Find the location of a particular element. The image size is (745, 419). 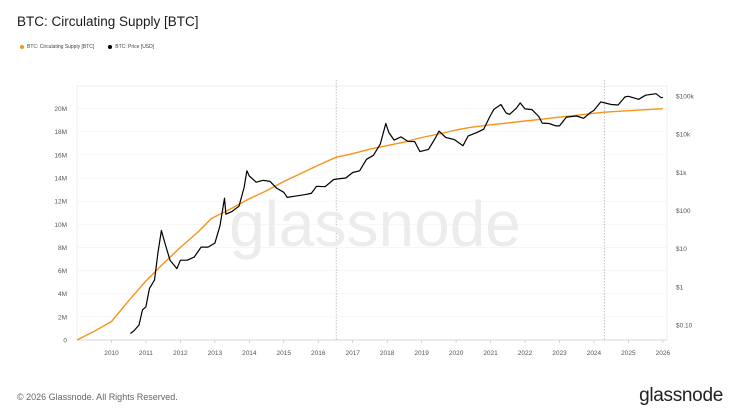

x-tick-label: 2022 is located at coordinates (525, 353).